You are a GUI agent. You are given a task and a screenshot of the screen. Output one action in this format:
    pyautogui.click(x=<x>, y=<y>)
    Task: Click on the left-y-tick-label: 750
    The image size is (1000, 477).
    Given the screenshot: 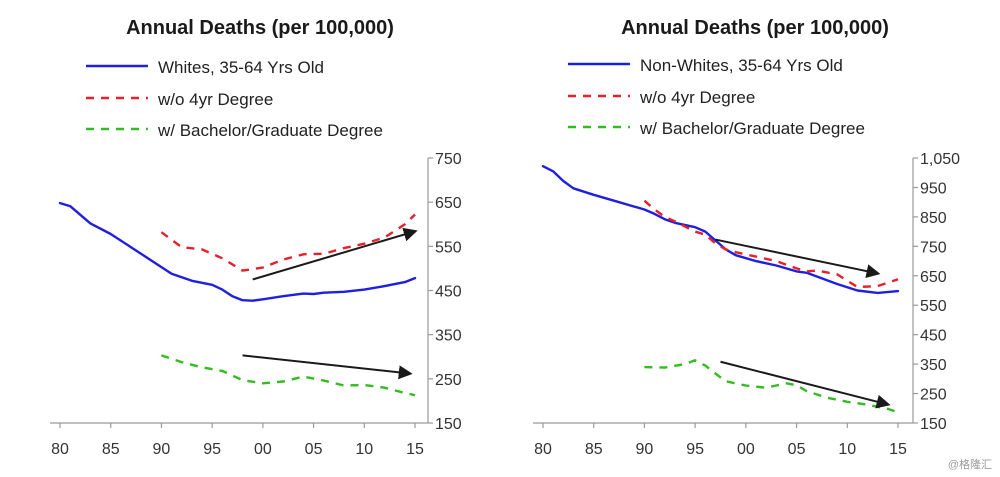 What is the action you would take?
    pyautogui.click(x=448, y=159)
    